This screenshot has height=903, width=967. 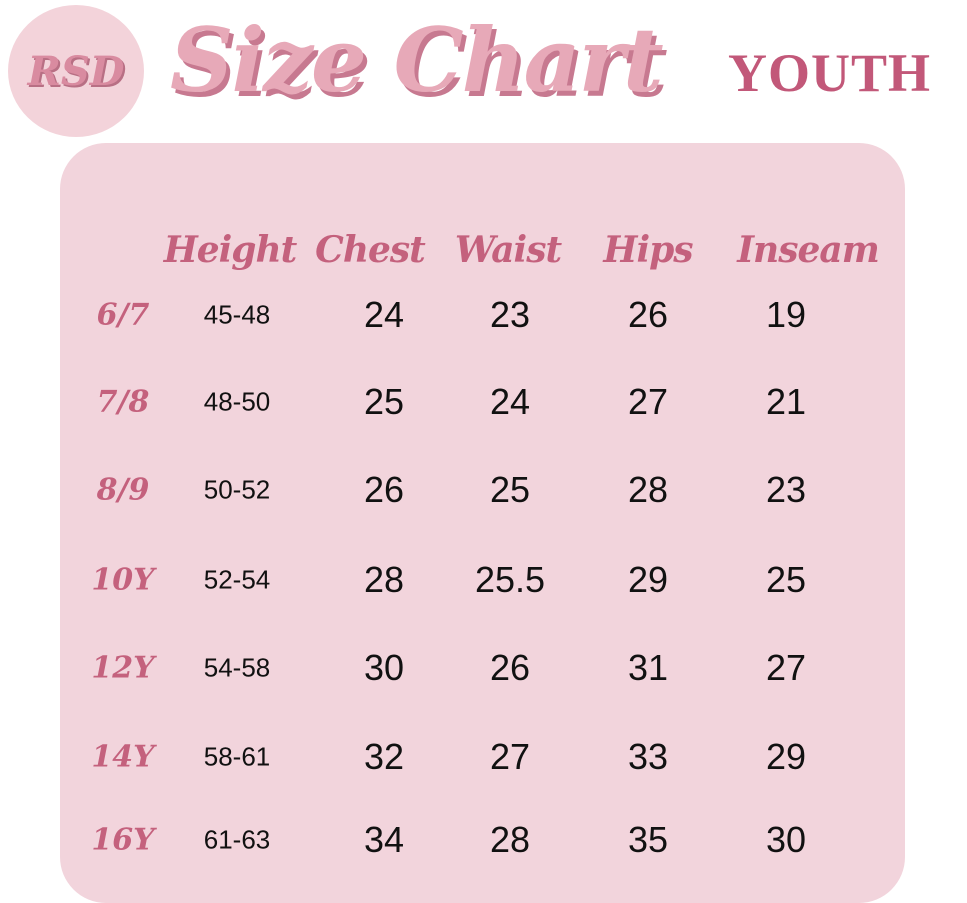 I want to click on cell-hips: 28, so click(x=648, y=489).